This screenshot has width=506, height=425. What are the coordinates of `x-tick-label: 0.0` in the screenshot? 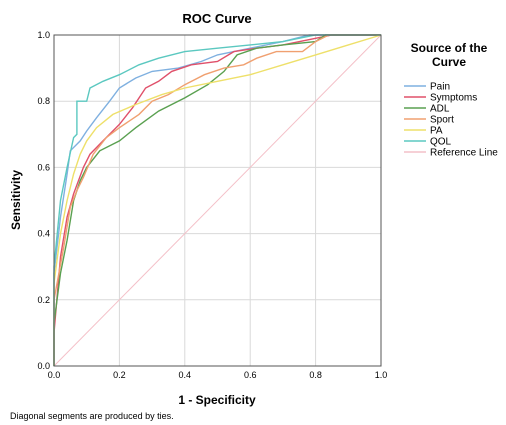 It's located at (54, 375).